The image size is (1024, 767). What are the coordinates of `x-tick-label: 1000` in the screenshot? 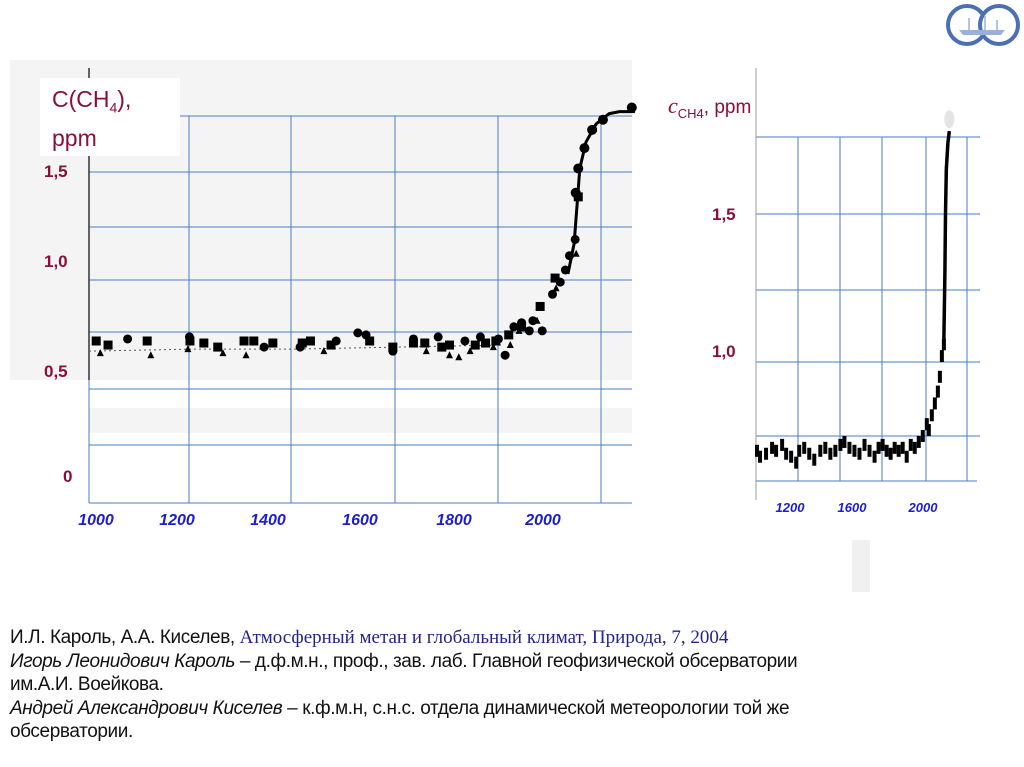 It's located at (96, 520).